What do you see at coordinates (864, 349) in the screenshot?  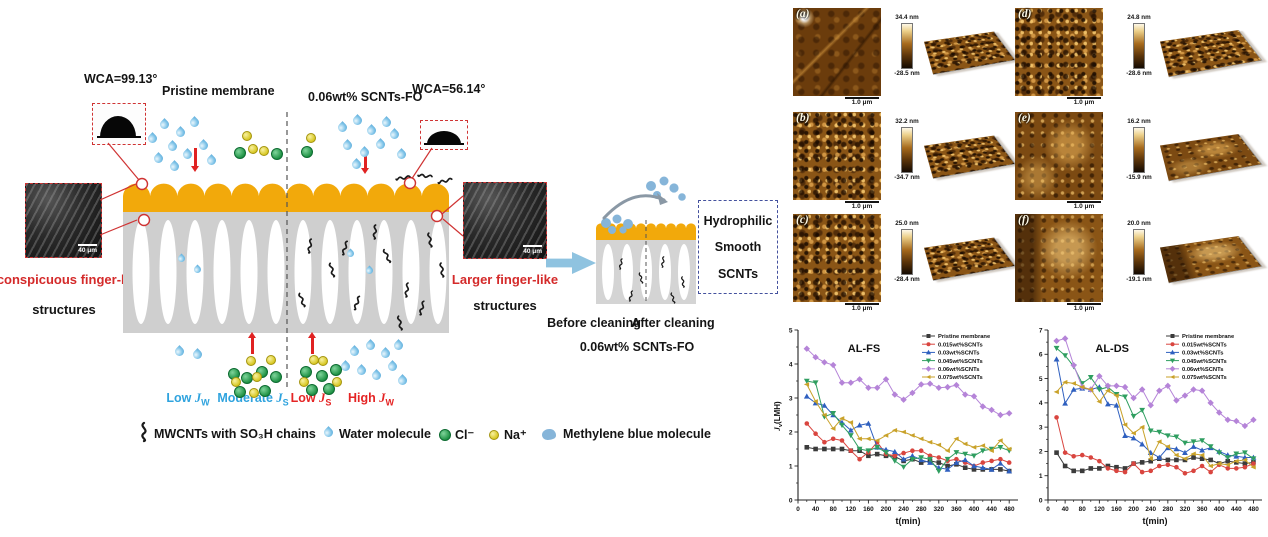 I see `chart-title: AL-FS` at bounding box center [864, 349].